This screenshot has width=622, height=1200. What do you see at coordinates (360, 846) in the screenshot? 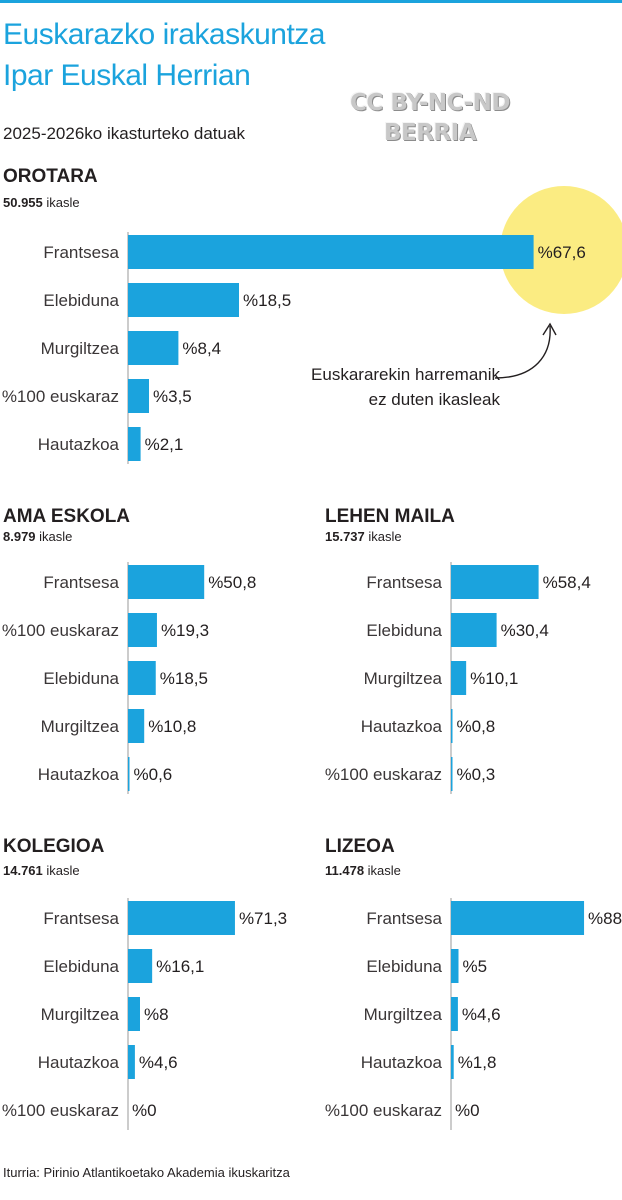
I see `chart-title: LIZEOA` at bounding box center [360, 846].